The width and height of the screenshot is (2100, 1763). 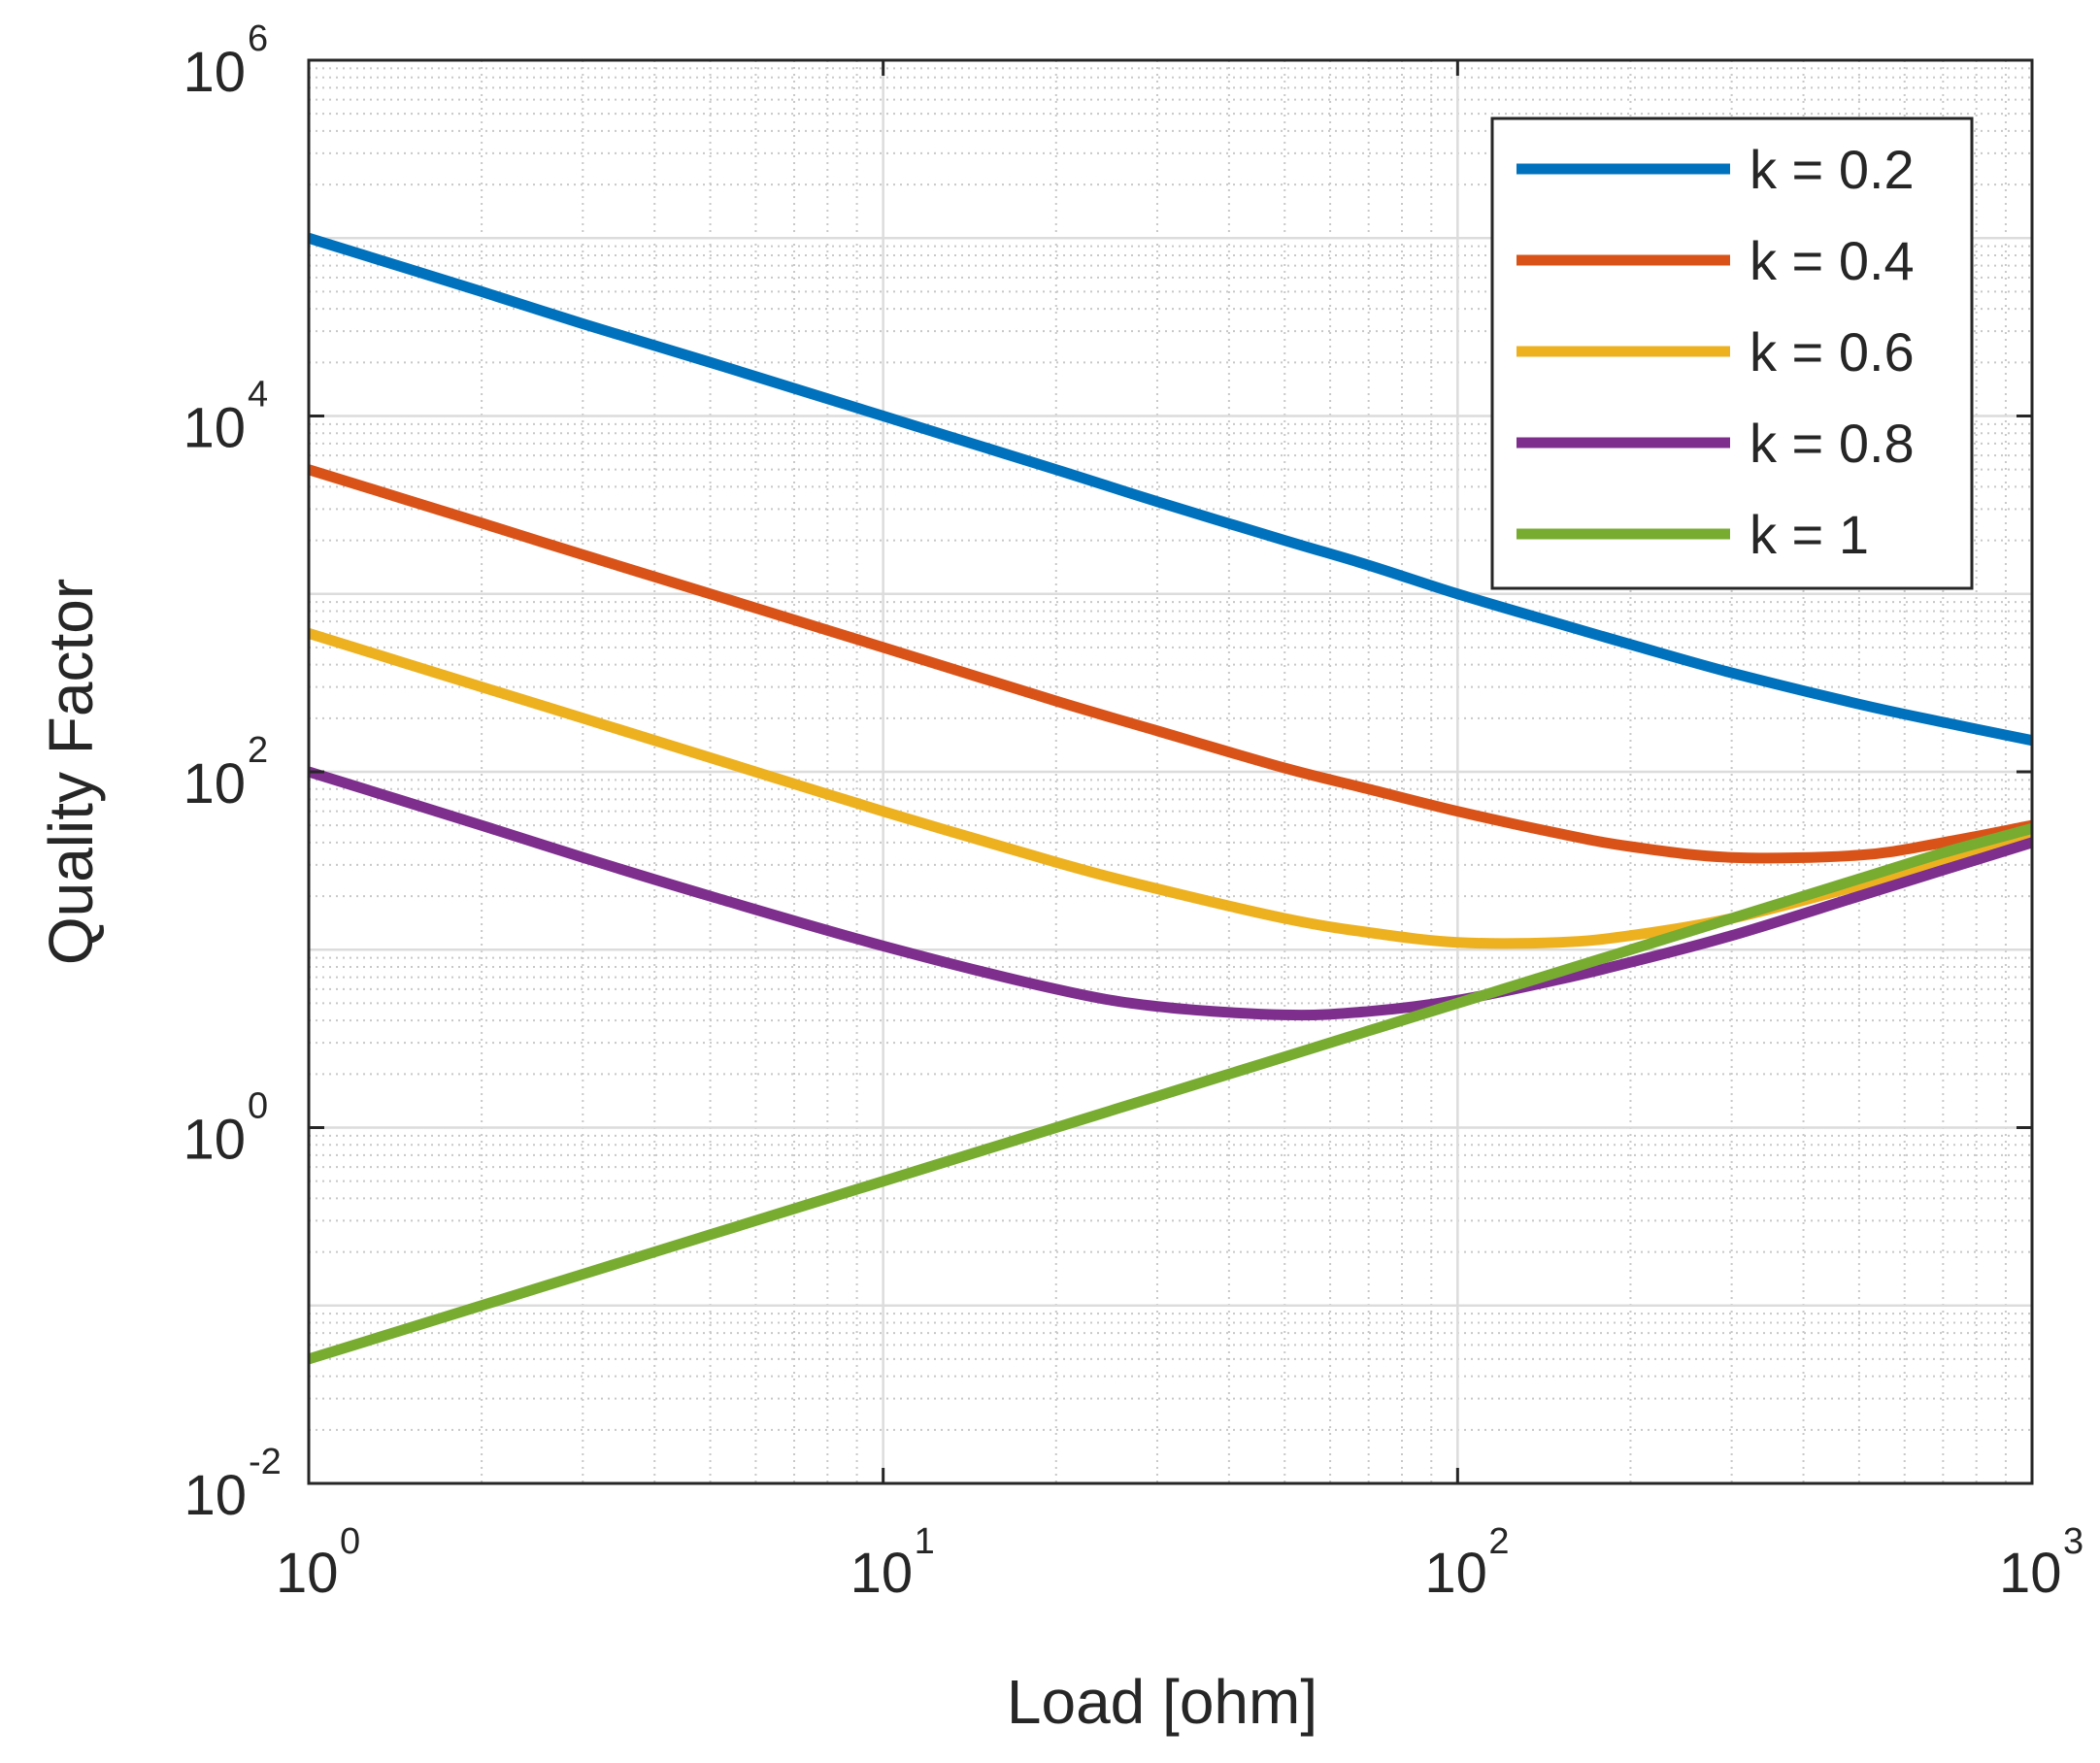 I want to click on legend-label-1: k = 0.2, so click(x=1833, y=169).